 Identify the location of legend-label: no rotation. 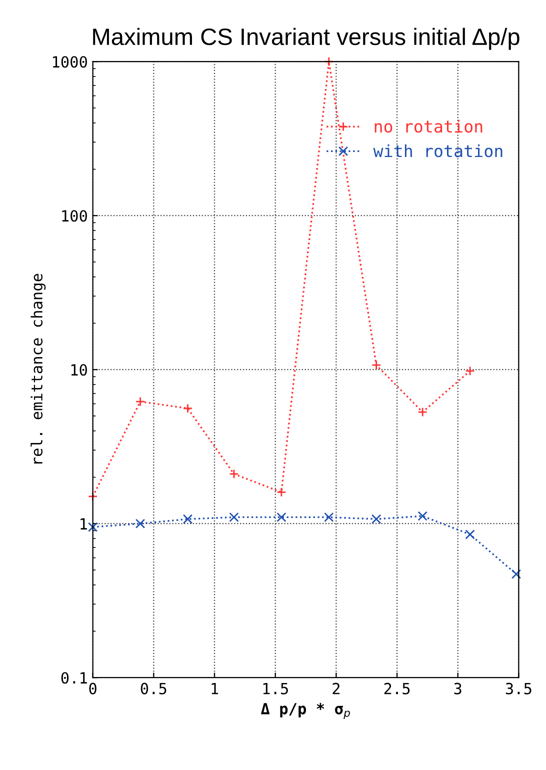
(428, 126).